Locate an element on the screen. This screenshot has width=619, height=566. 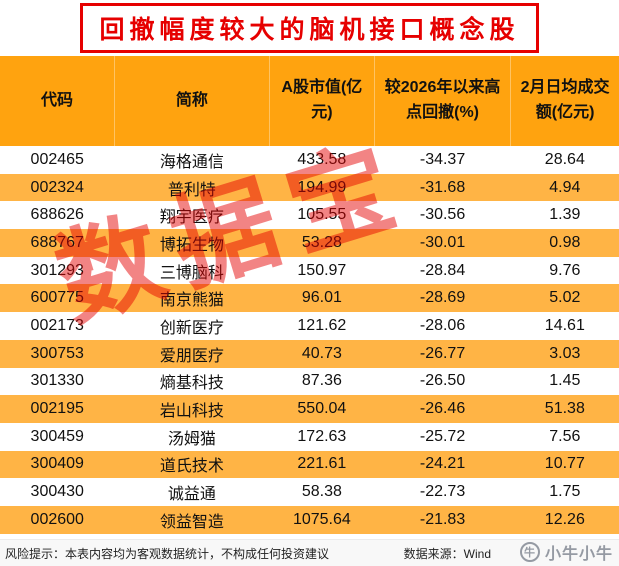
table-cell: 300753 is located at coordinates (57, 353).